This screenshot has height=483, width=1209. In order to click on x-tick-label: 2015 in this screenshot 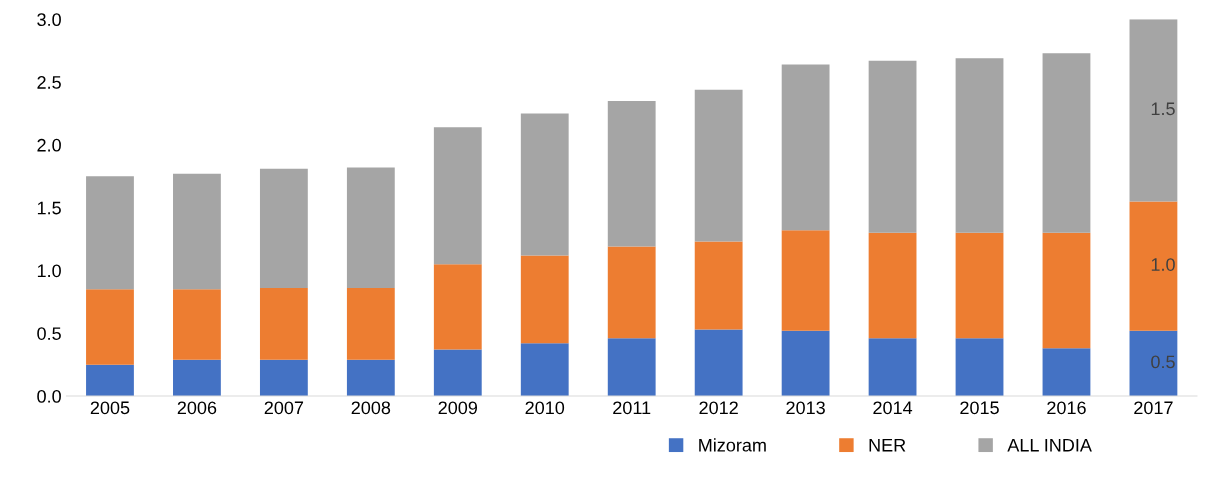, I will do `click(979, 408)`.